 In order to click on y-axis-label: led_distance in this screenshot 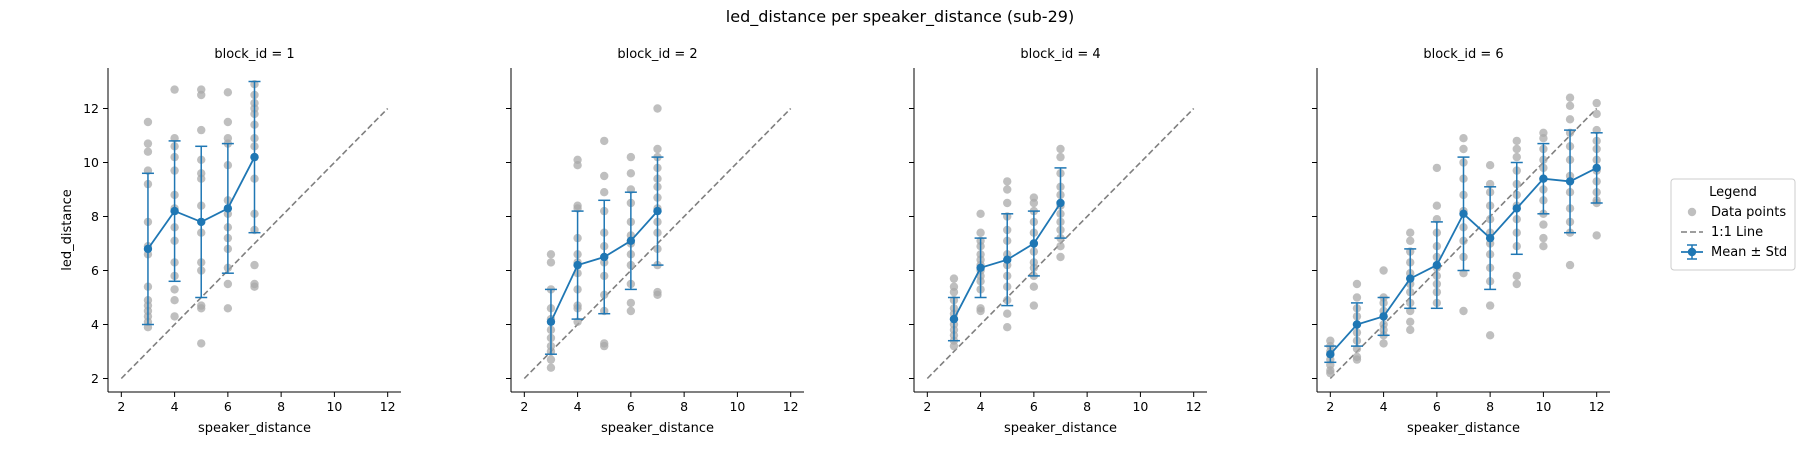, I will do `click(67, 229)`.